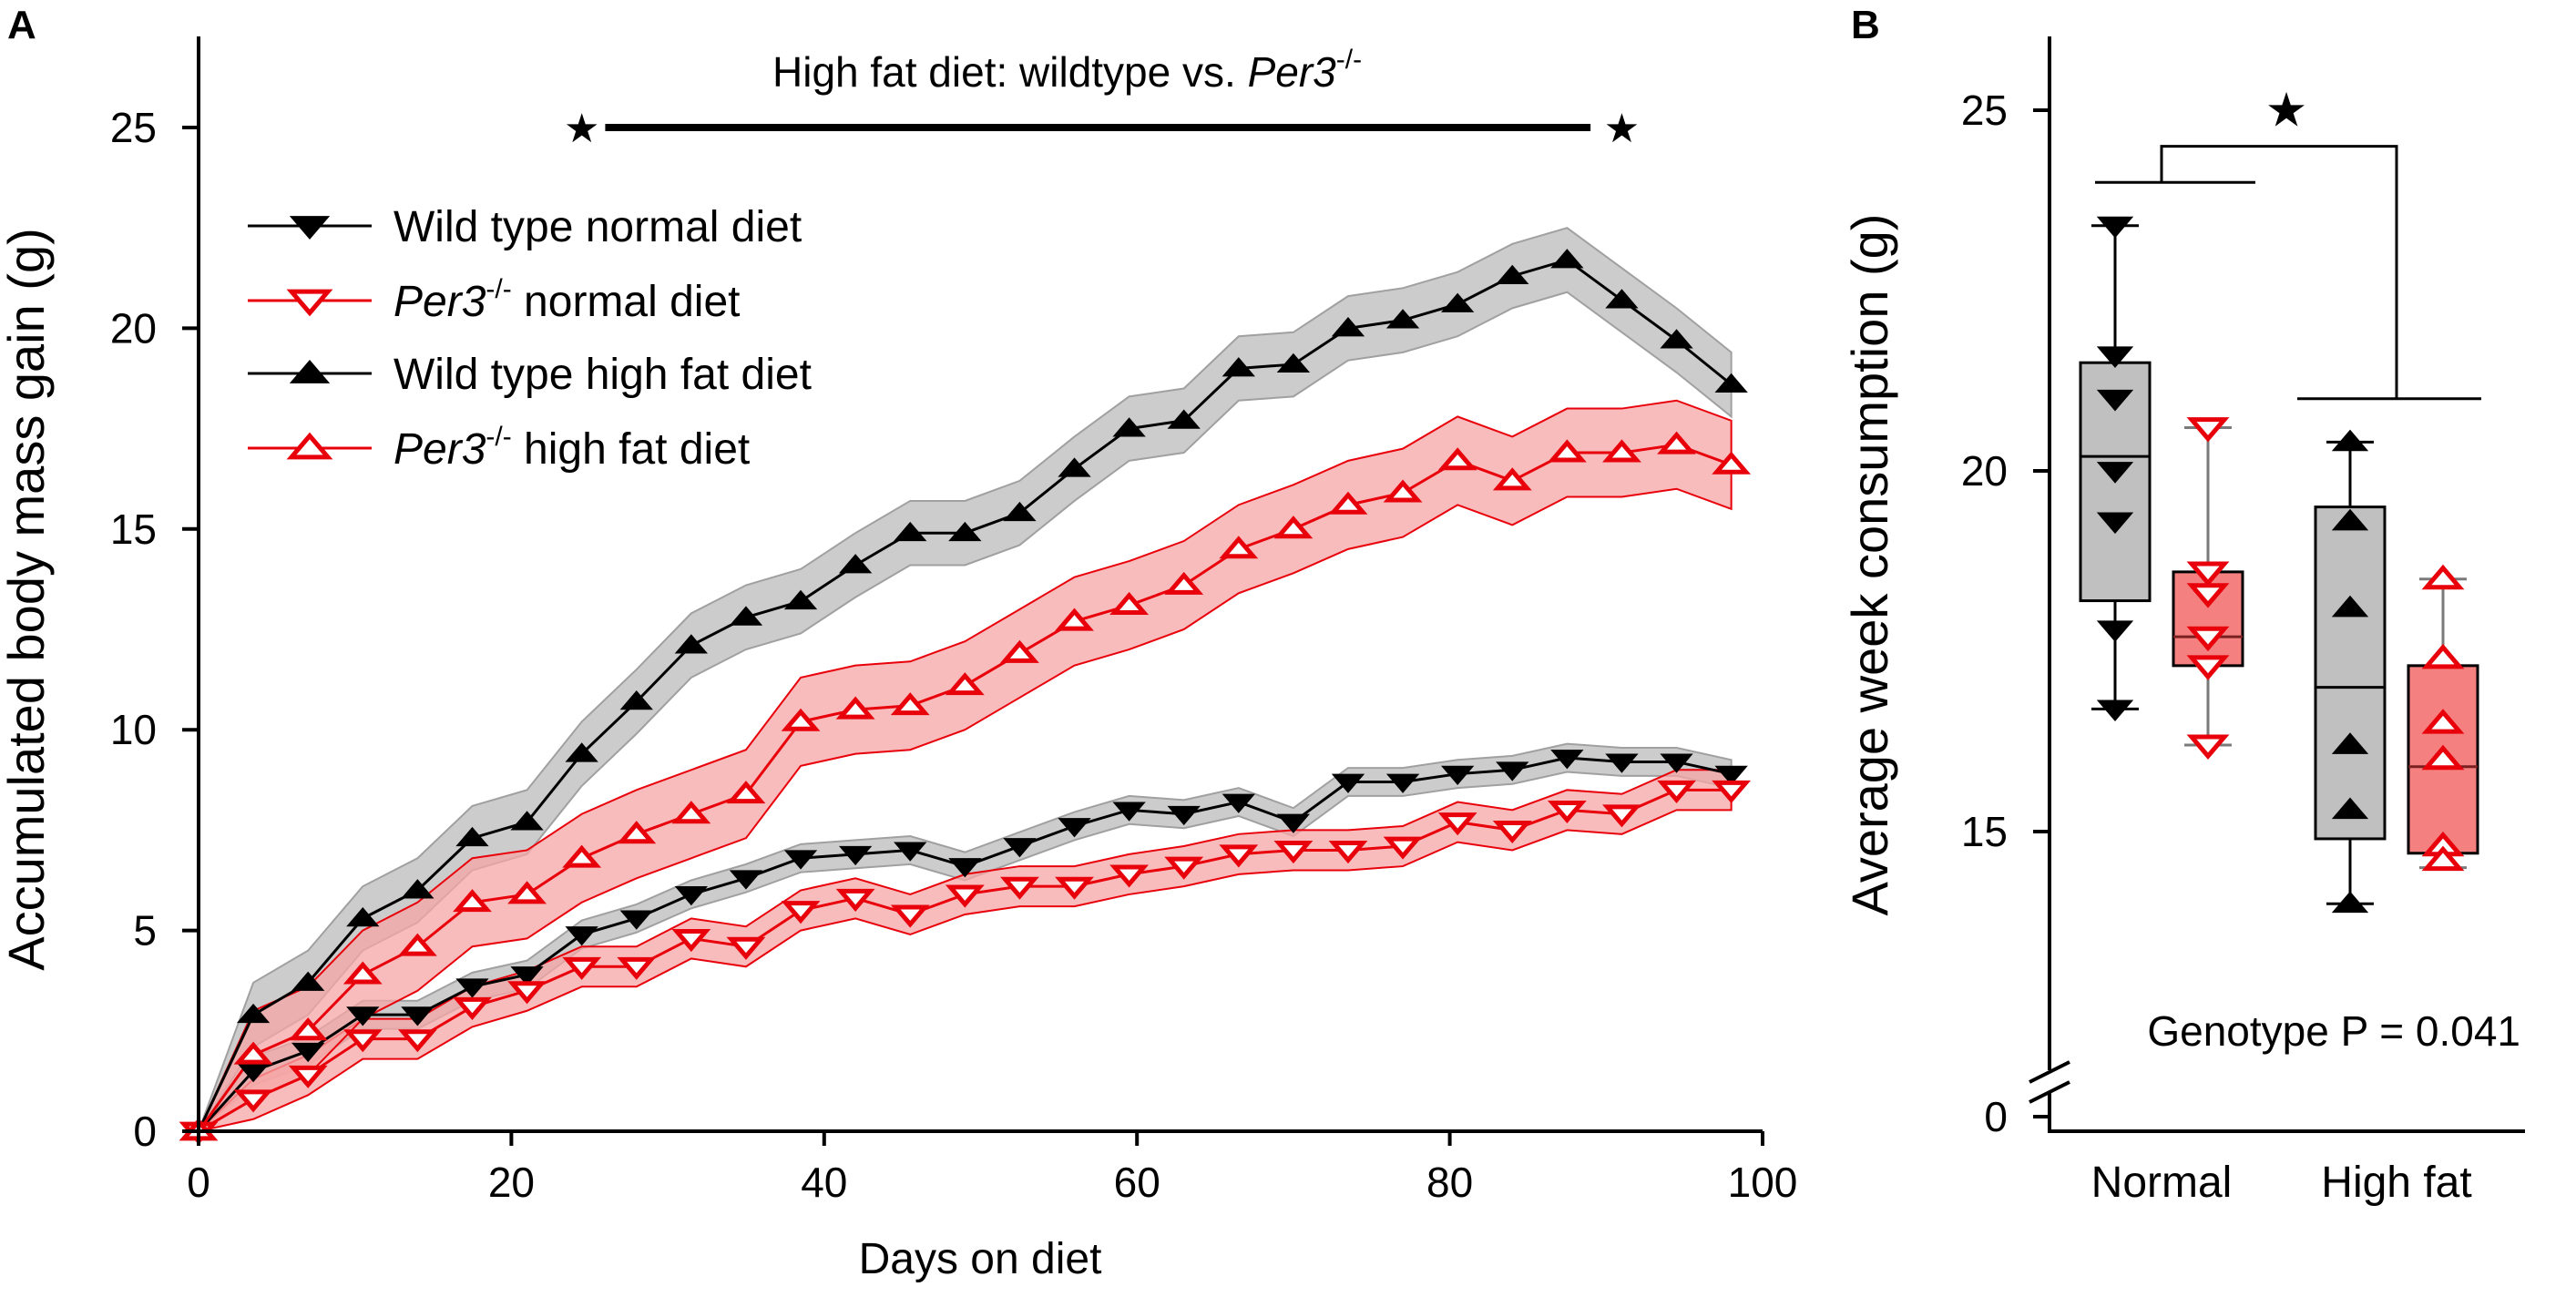 The image size is (2576, 1297). I want to click on b-x-tick-label: High fat, so click(2396, 1183).